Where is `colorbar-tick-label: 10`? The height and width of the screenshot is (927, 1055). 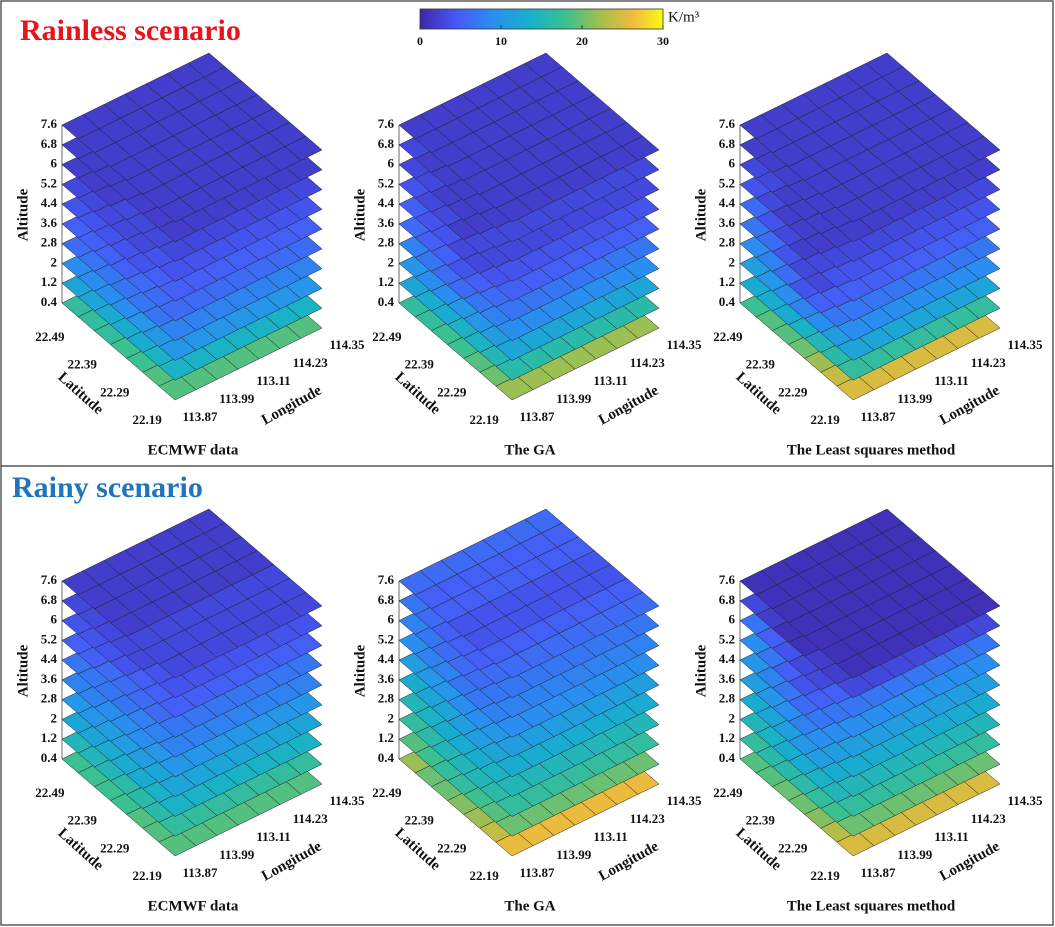 colorbar-tick-label: 10 is located at coordinates (501, 41).